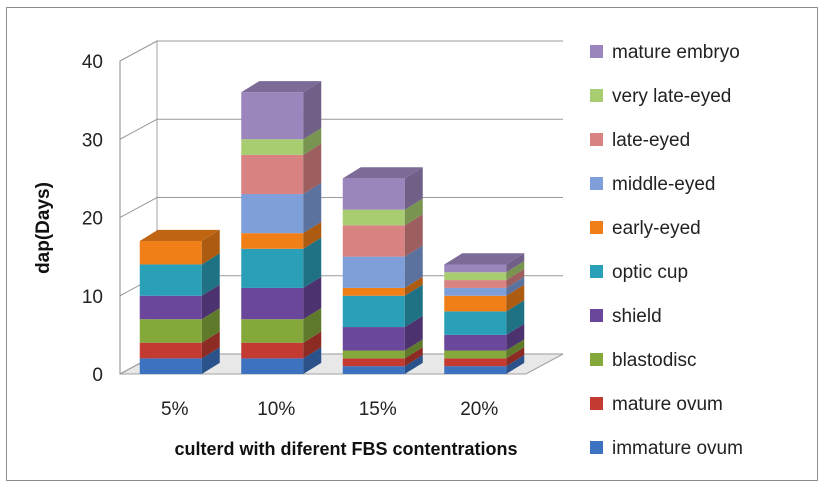 The height and width of the screenshot is (491, 827). I want to click on bar-segment-10-percent-early-eyed-side, so click(312, 235).